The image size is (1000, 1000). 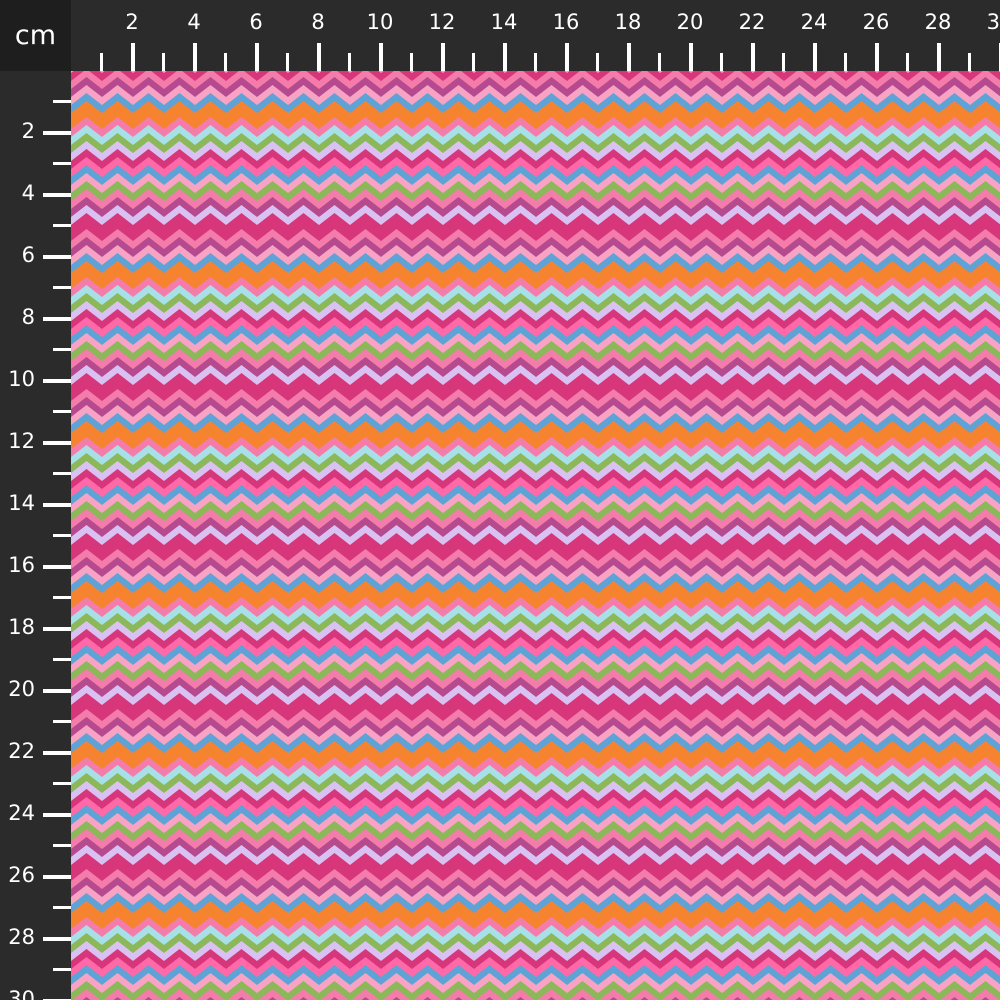 I want to click on zigzag-stripe, so click(x=536, y=994).